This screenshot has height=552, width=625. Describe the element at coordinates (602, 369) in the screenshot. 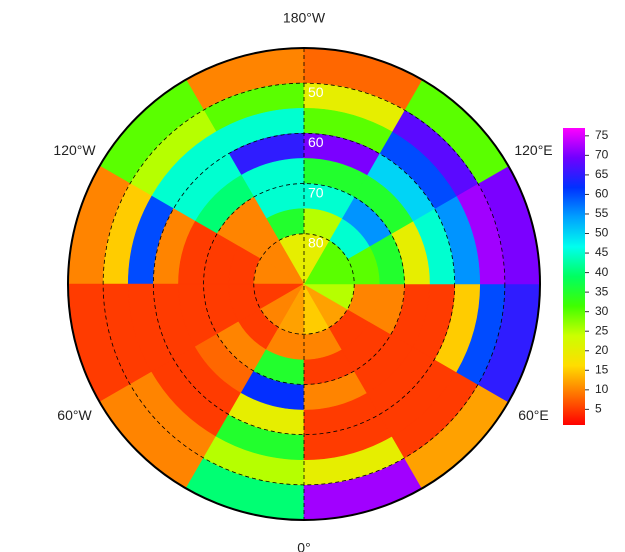

I see `colorbar-tick-label: 15` at that location.